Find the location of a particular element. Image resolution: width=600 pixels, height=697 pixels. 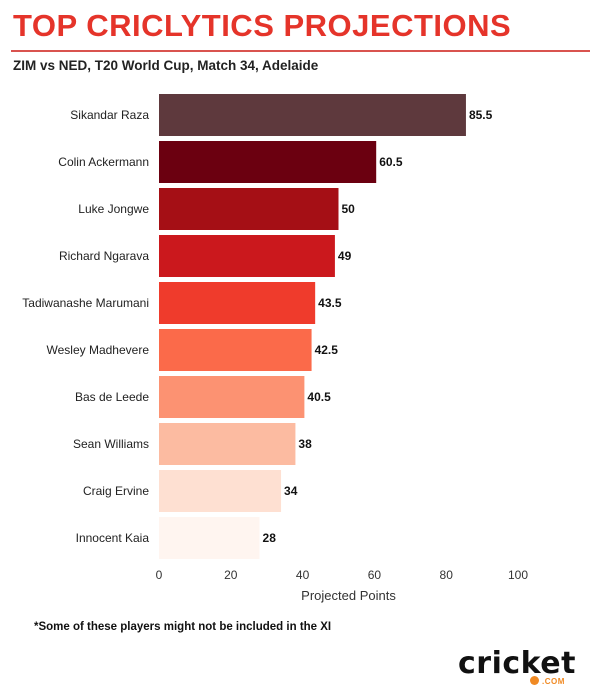

category-label: Sean Williams is located at coordinates (111, 444).